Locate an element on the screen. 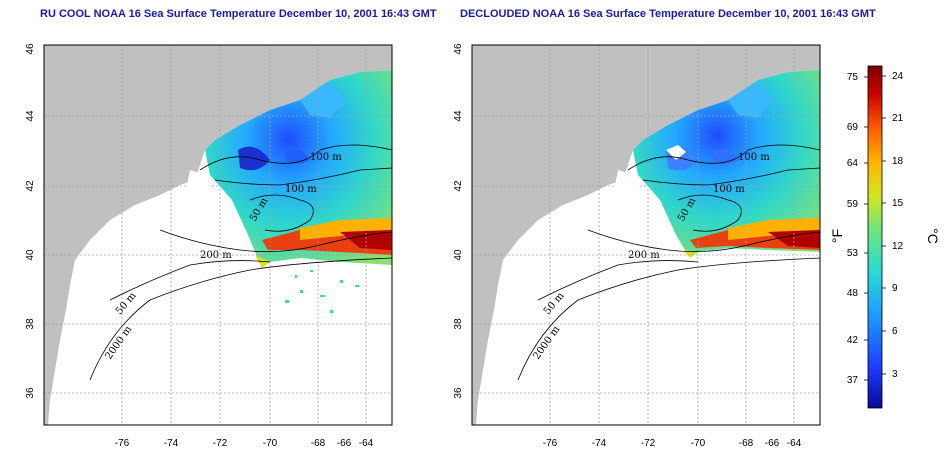  colorbar-gradient is located at coordinates (875, 237).